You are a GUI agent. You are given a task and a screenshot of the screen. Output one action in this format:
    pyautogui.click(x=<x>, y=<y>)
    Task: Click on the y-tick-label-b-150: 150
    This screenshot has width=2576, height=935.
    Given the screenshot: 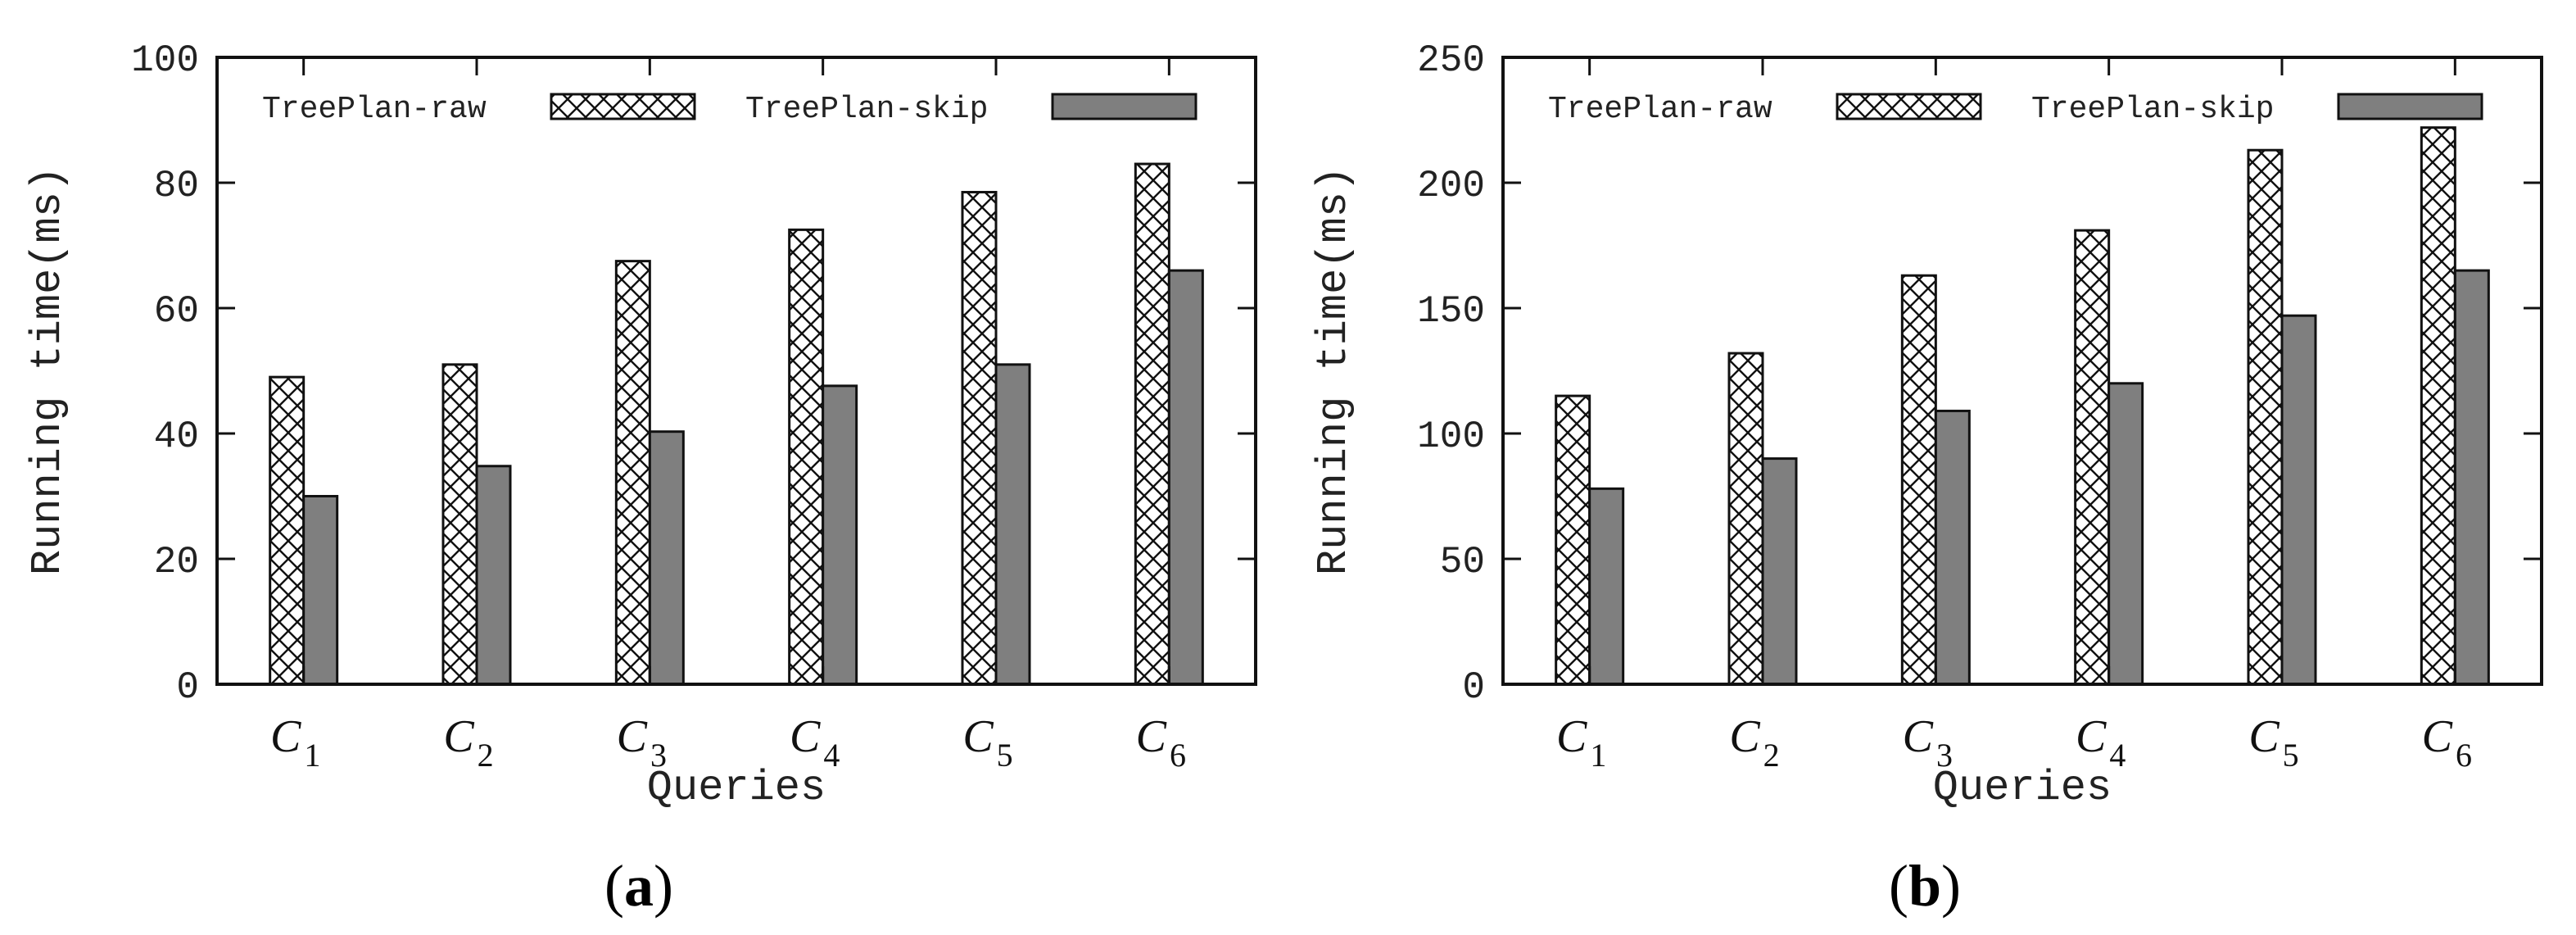 What is the action you would take?
    pyautogui.click(x=1451, y=311)
    